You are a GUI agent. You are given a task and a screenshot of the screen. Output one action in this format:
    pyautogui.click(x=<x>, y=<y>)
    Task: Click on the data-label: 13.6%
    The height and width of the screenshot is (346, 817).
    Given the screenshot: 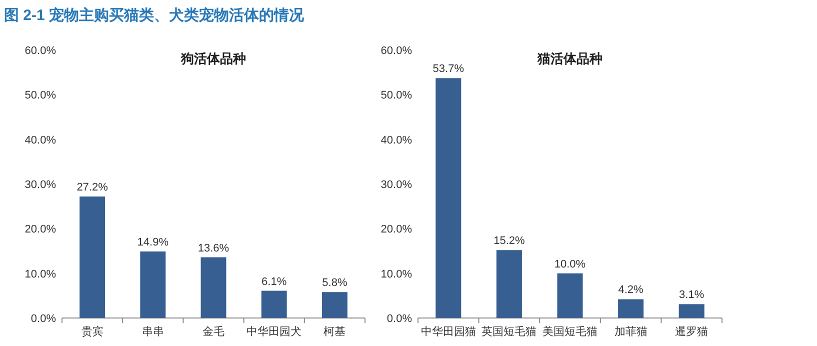 What is the action you would take?
    pyautogui.click(x=214, y=248)
    